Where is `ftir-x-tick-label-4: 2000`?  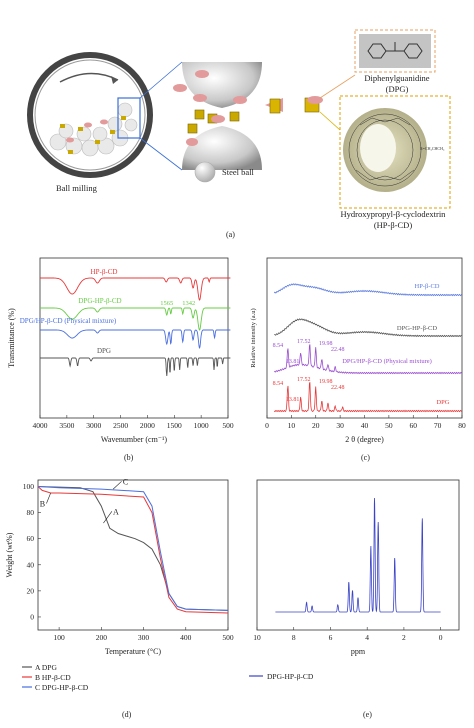
ftir-x-tick-label-4: 2000 is located at coordinates (147, 425).